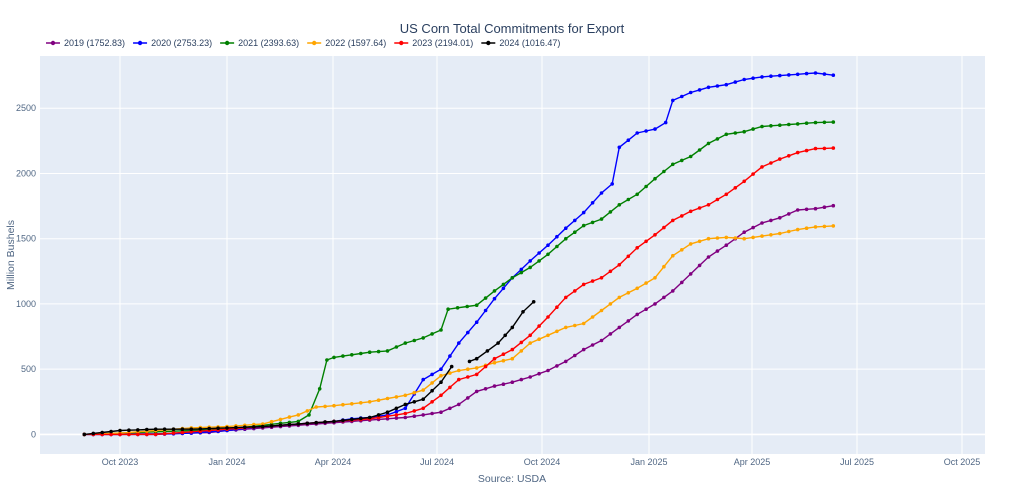 This screenshot has width=1024, height=498. I want to click on y-tick-label: 0, so click(33, 434).